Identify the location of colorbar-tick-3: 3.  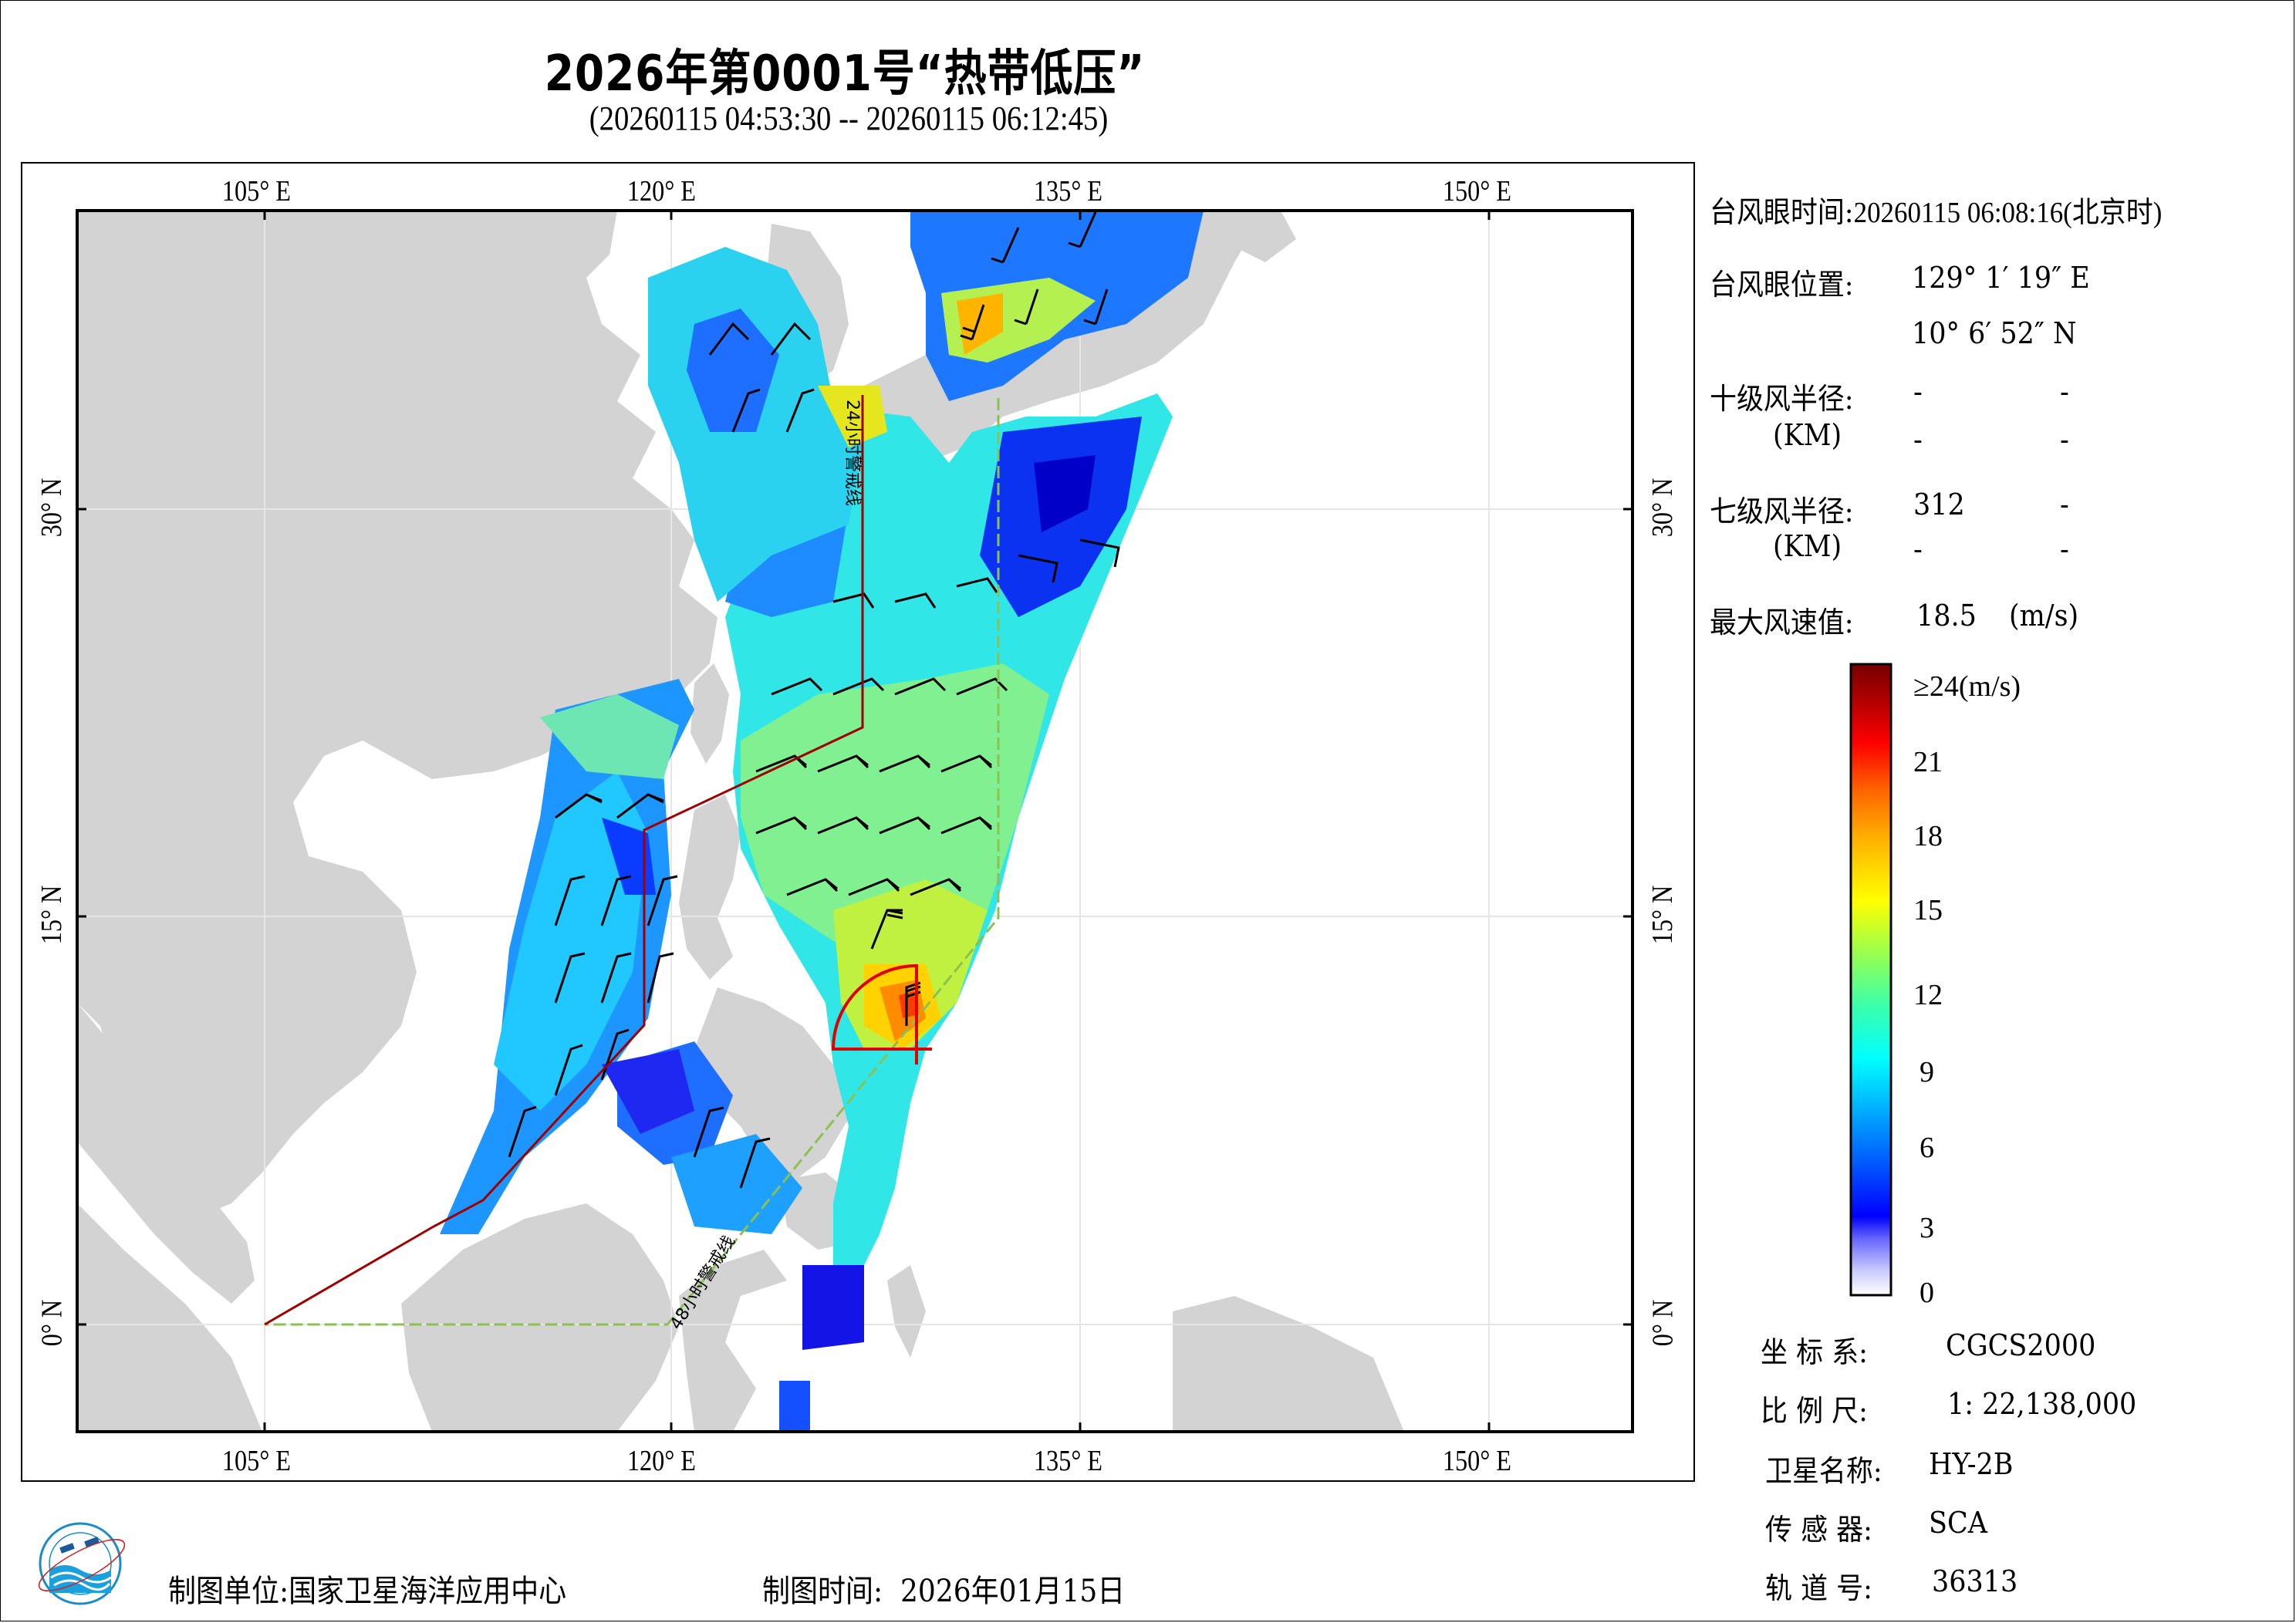
(1927, 1228).